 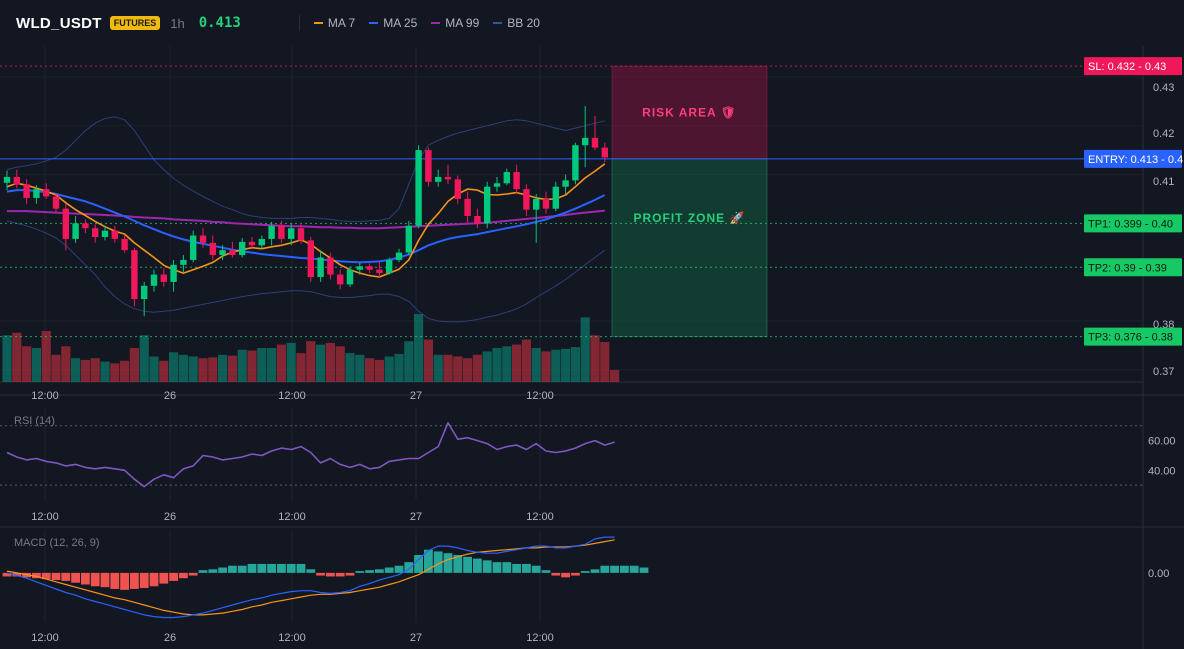 What do you see at coordinates (177, 23) in the screenshot?
I see `timeframe-selector: 1h` at bounding box center [177, 23].